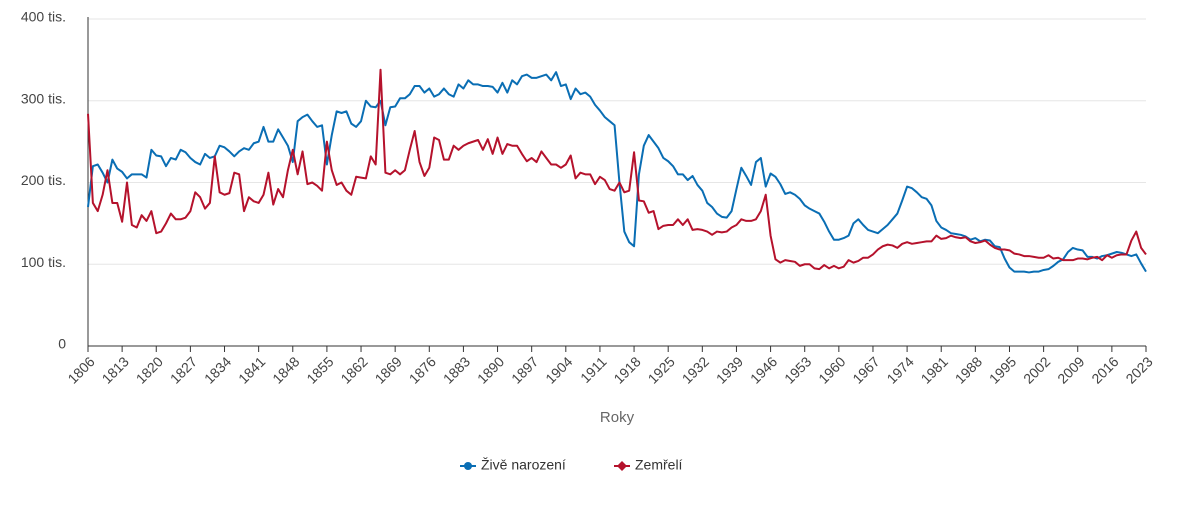  What do you see at coordinates (490, 369) in the screenshot?
I see `x-tick-label: 1890` at bounding box center [490, 369].